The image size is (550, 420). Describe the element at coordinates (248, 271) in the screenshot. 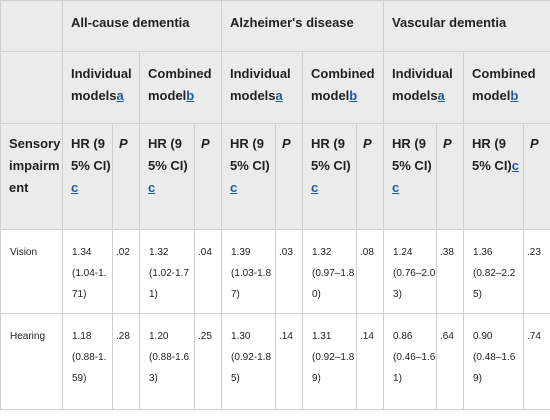

I see `hr-cell: 1.39 (1.03-1.87)` at that location.